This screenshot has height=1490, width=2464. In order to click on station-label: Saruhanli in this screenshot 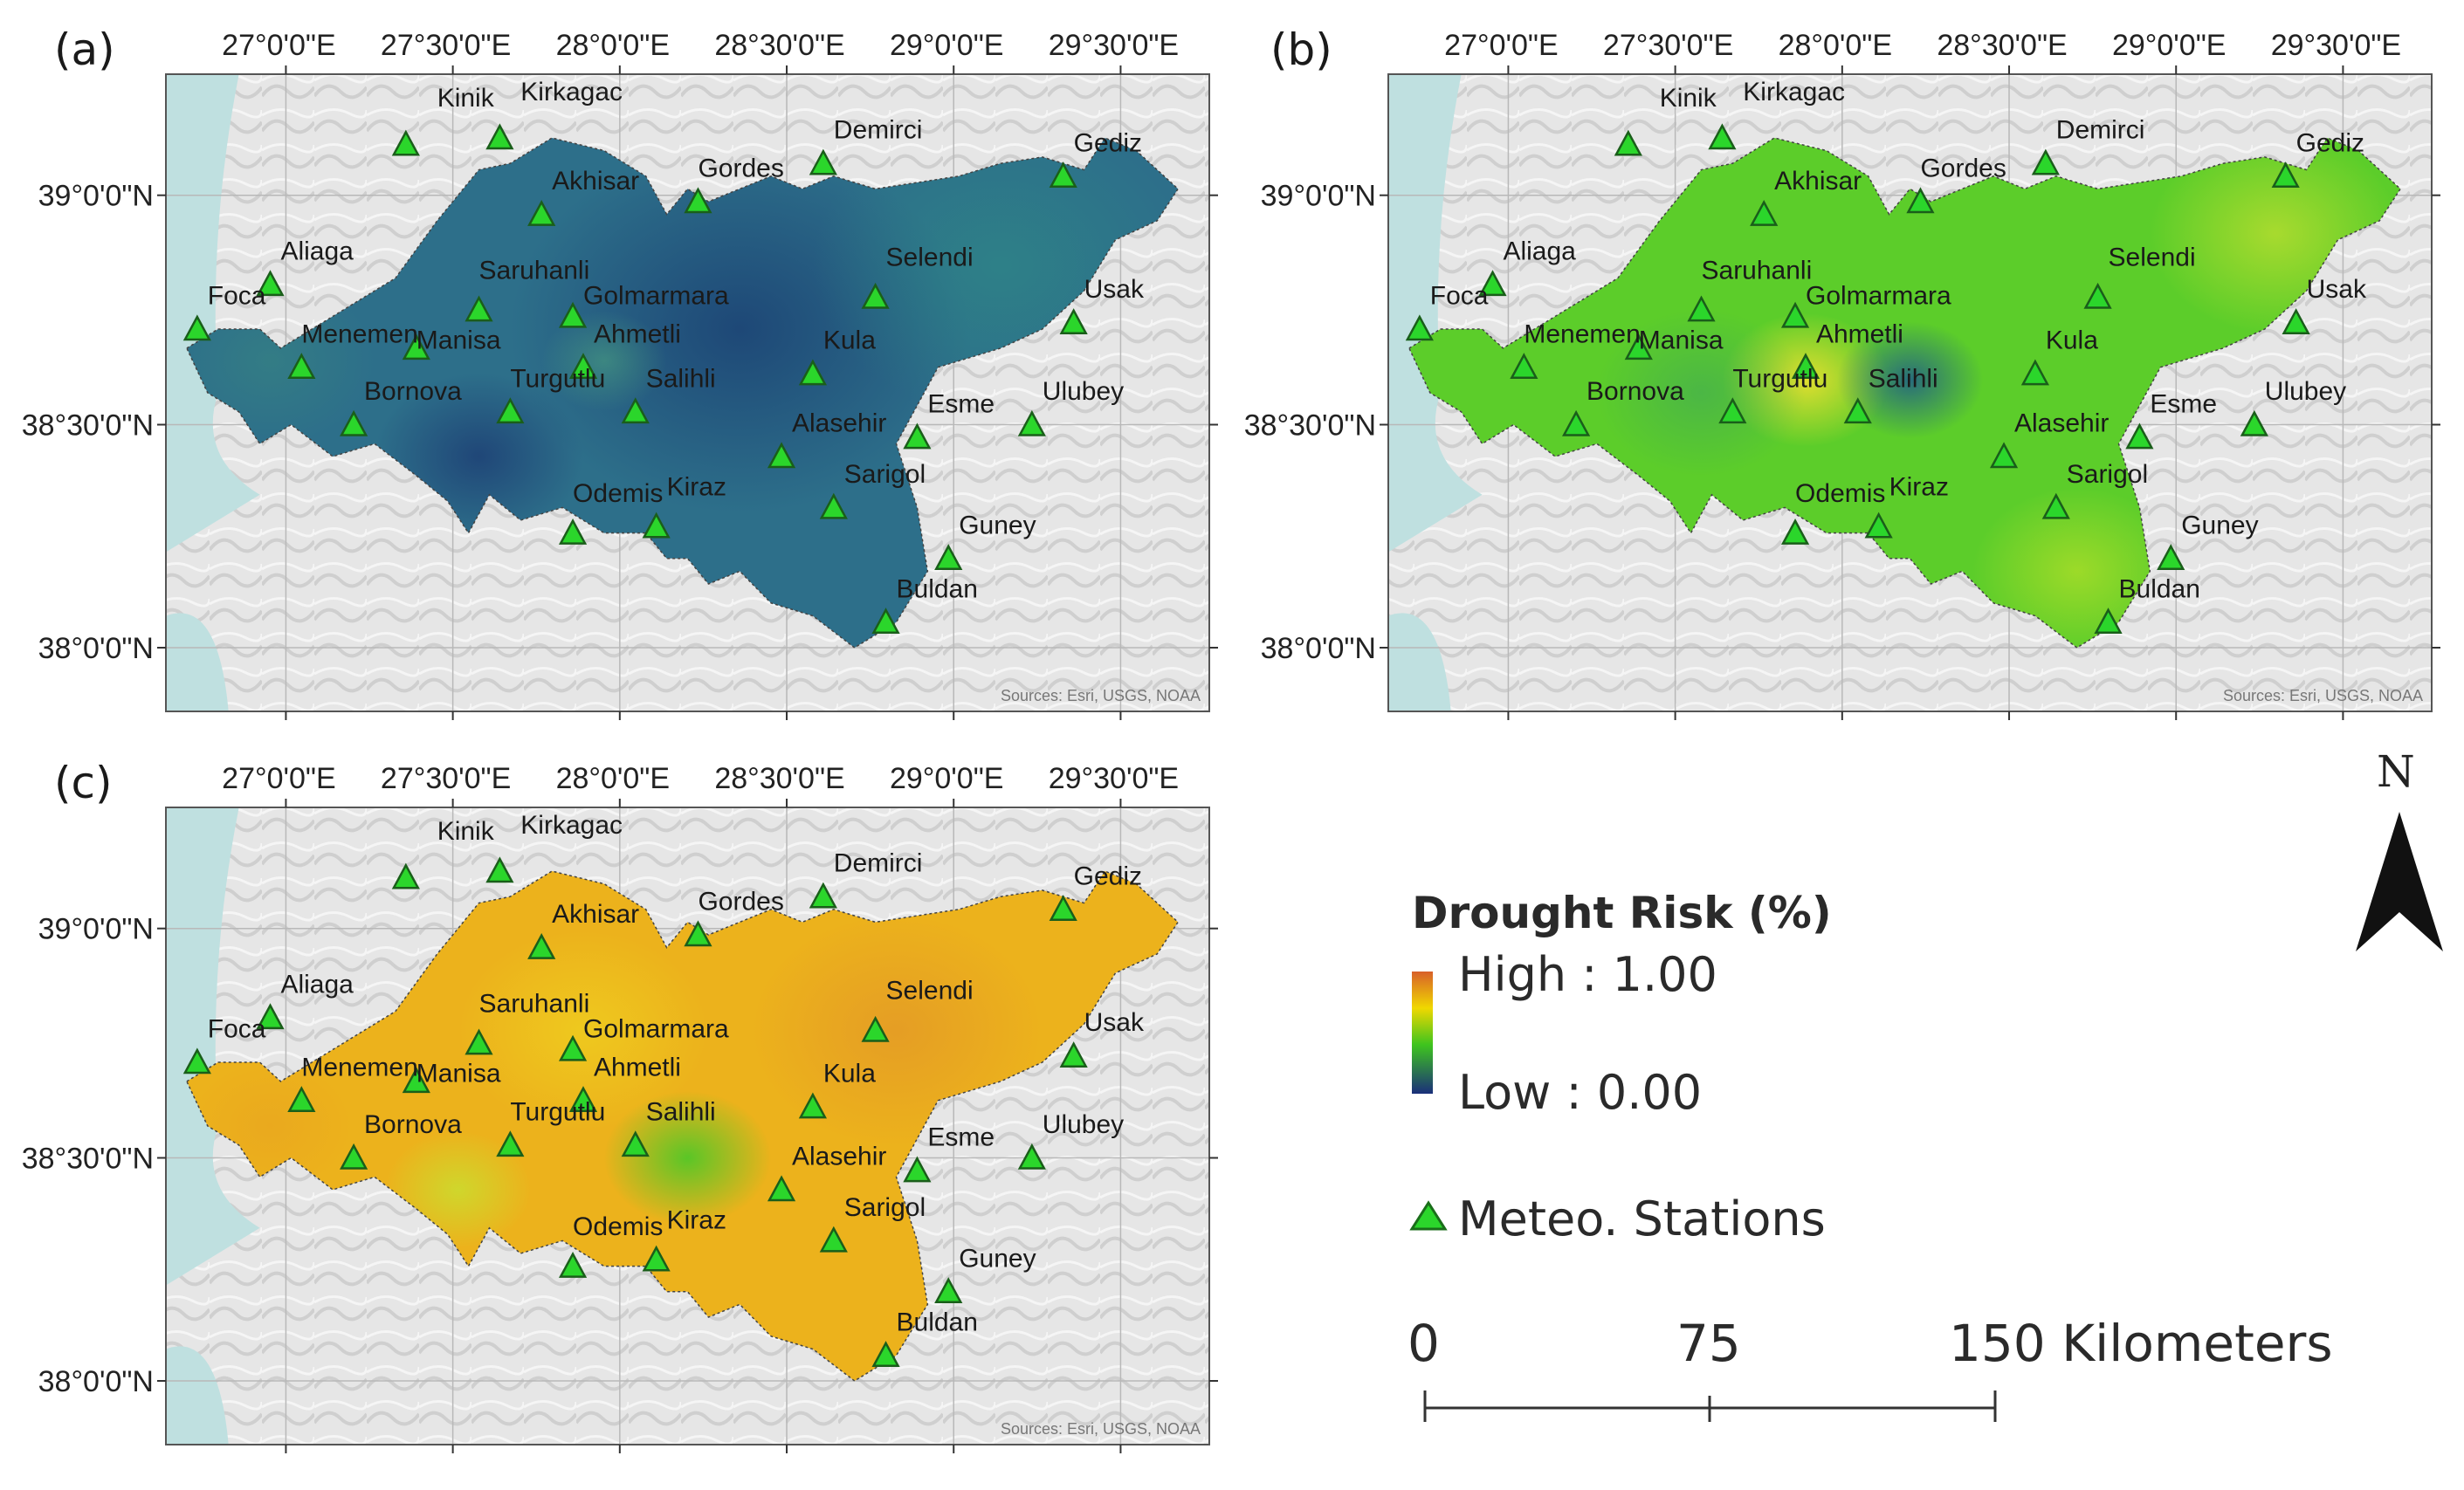, I will do `click(534, 270)`.